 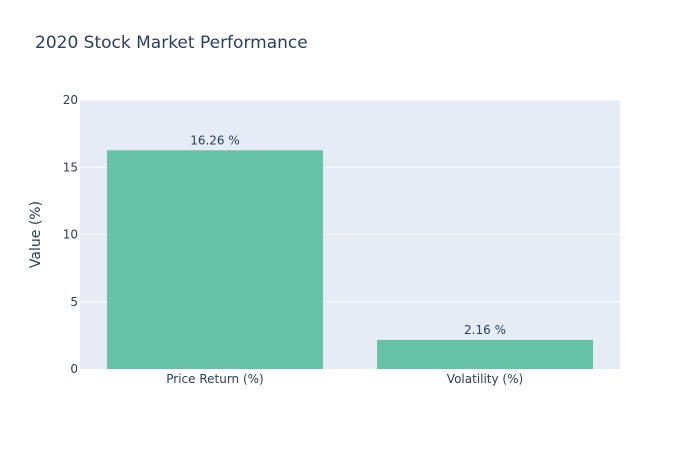 I want to click on y-tick-label: 15, so click(x=70, y=167).